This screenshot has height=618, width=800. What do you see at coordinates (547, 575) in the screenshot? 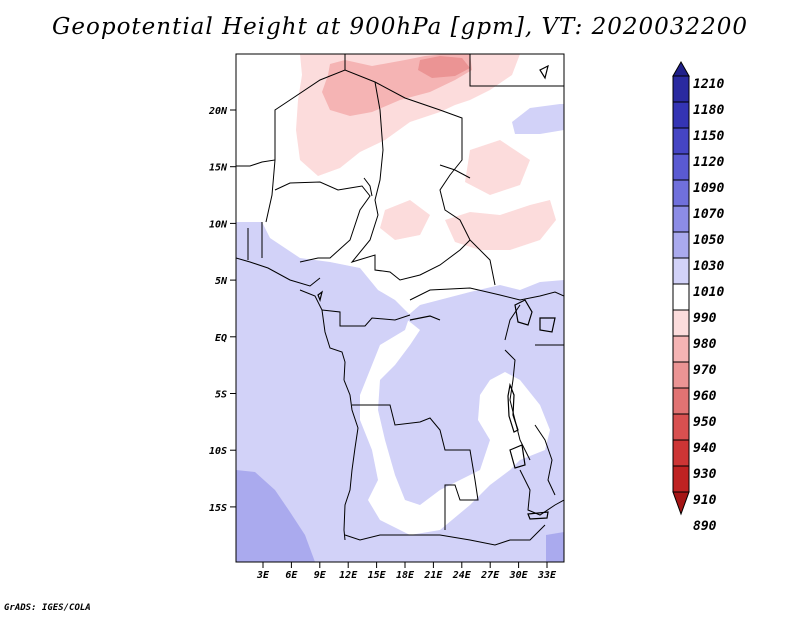
I see `lon-label: 33E` at bounding box center [547, 575].